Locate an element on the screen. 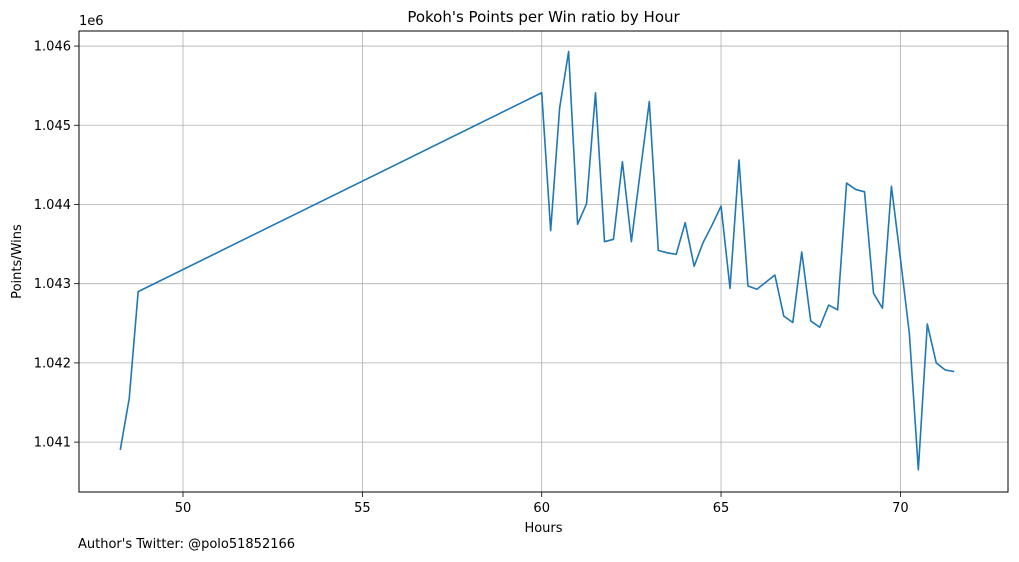 The height and width of the screenshot is (562, 1019). x-tick-label: 55 is located at coordinates (362, 508).